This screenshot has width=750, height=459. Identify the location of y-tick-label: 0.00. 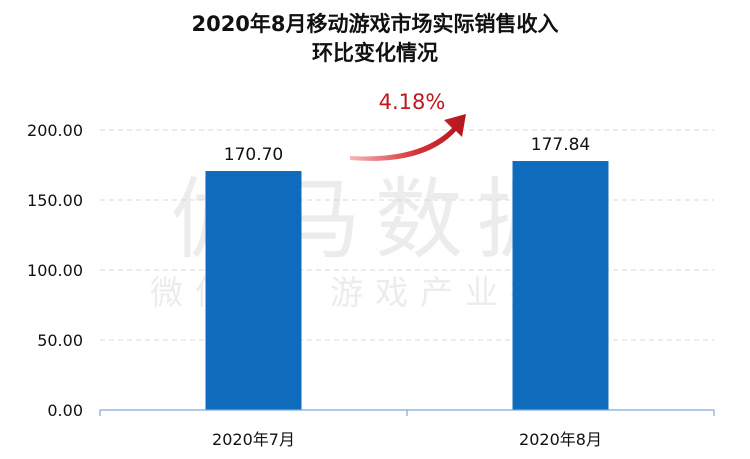
(65, 410).